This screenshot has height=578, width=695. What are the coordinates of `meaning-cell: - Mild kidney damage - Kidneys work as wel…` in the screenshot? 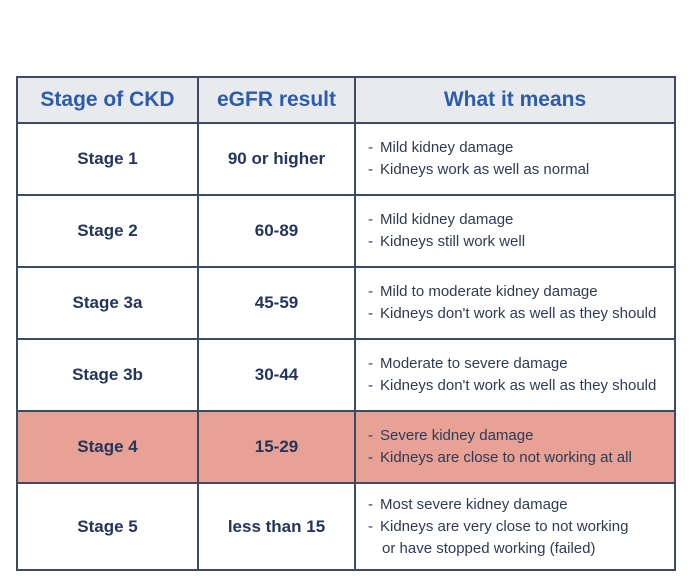 It's located at (515, 159).